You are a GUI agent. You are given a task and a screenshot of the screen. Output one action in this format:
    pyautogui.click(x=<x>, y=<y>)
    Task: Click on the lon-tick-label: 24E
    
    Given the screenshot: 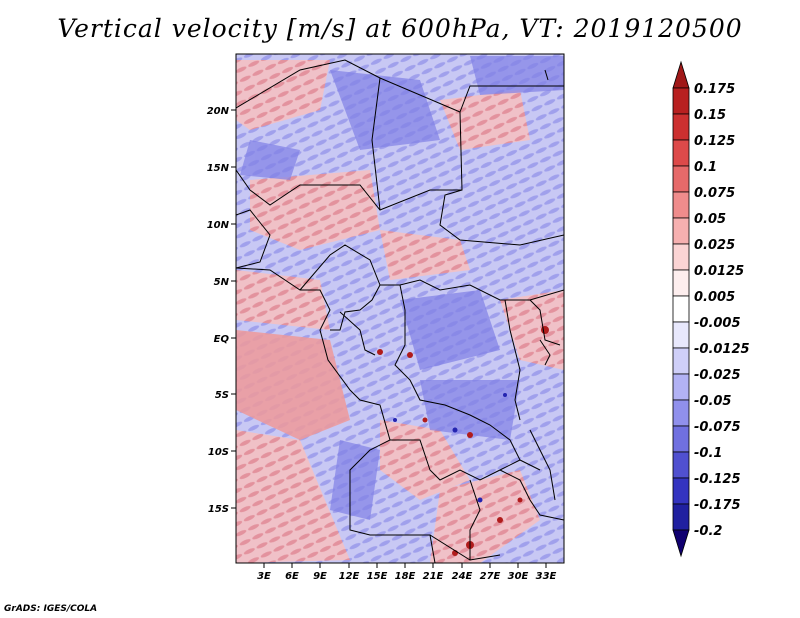 What is the action you would take?
    pyautogui.click(x=462, y=576)
    